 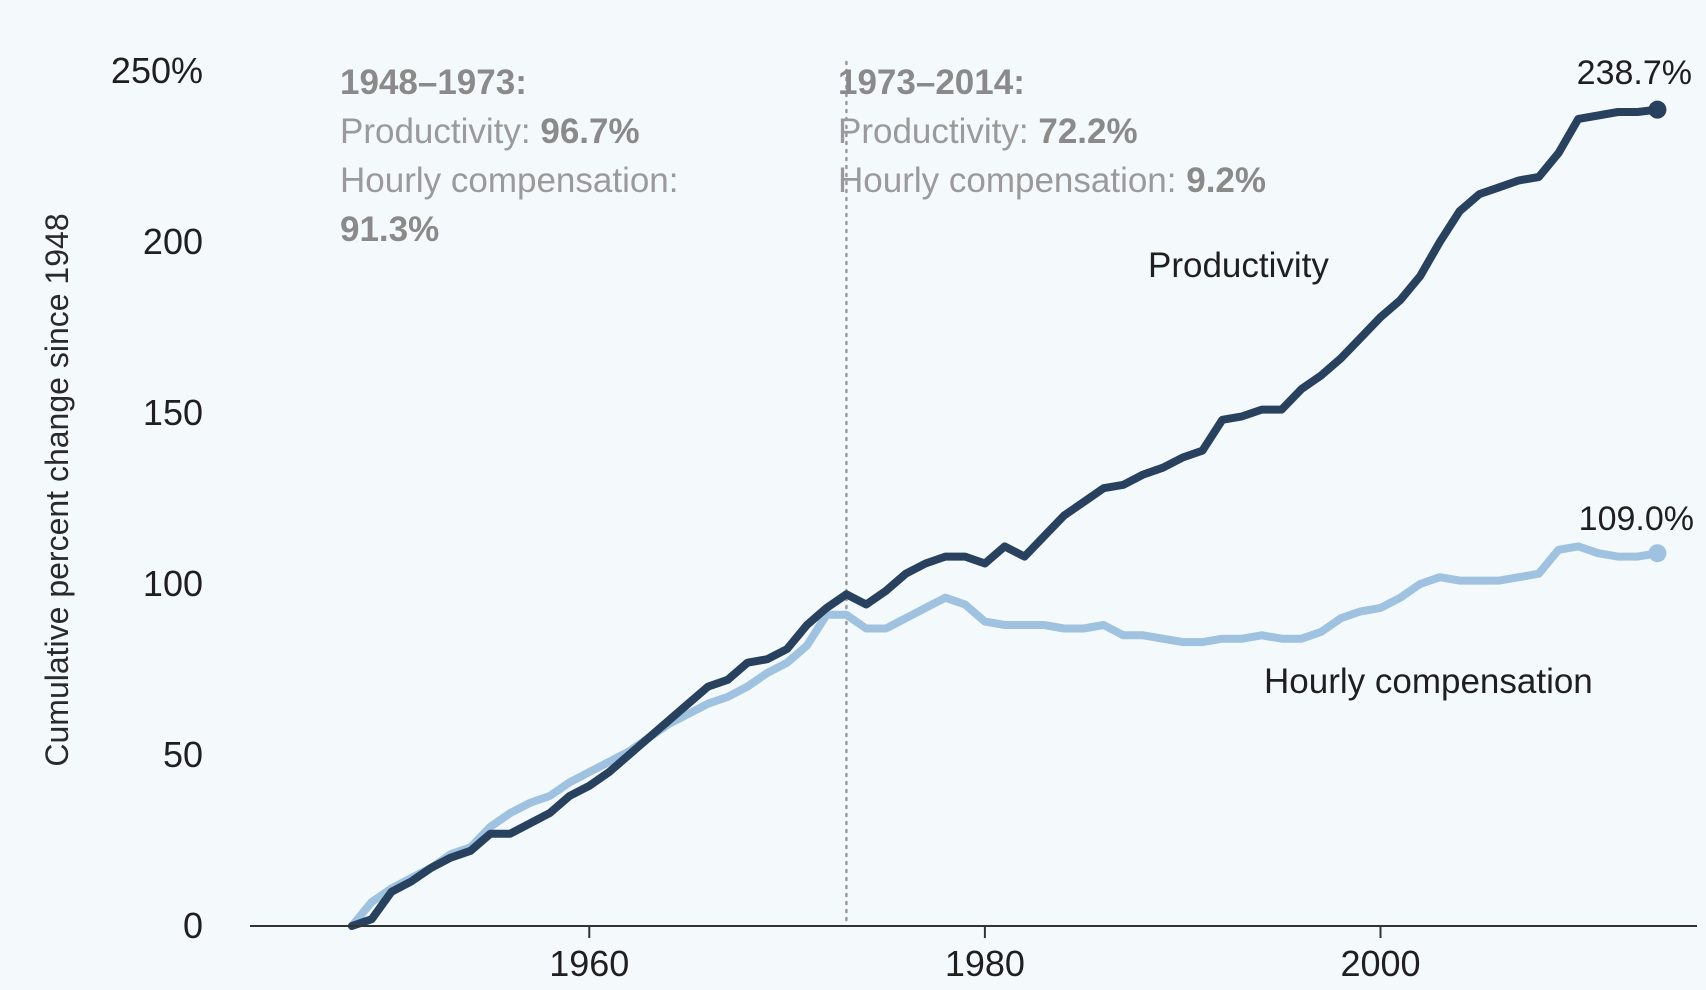 What do you see at coordinates (183, 754) in the screenshot?
I see `y-tick-label: 50` at bounding box center [183, 754].